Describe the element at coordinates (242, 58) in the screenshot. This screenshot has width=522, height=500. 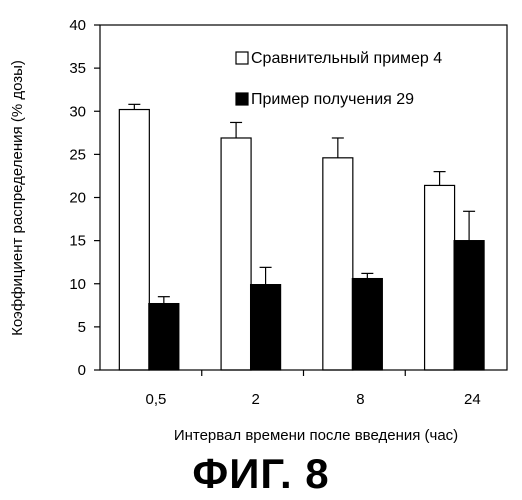
I see `legend-swatch-comparative` at that location.